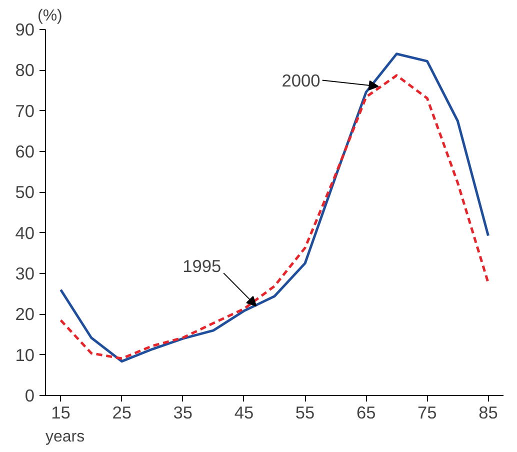  Describe the element at coordinates (25, 274) in the screenshot. I see `y-tick-label: 30` at that location.